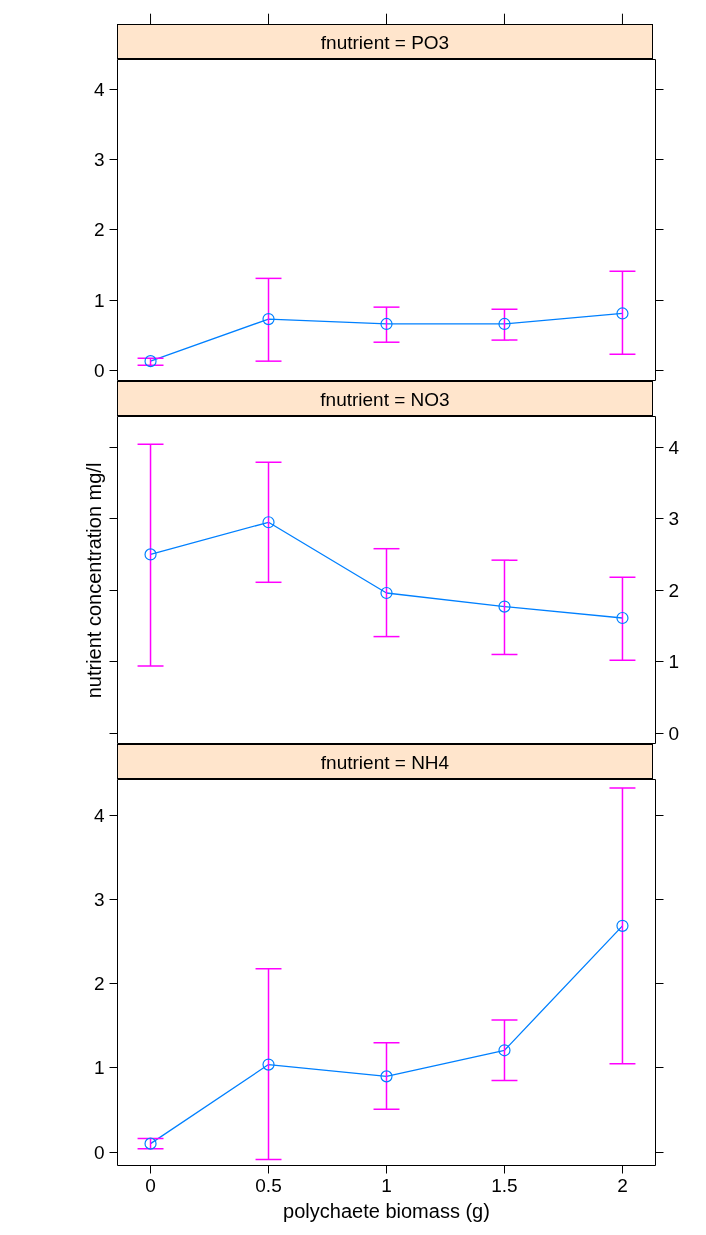  Describe the element at coordinates (385, 400) in the screenshot. I see `chart-title: fnutrient = NO3` at that location.